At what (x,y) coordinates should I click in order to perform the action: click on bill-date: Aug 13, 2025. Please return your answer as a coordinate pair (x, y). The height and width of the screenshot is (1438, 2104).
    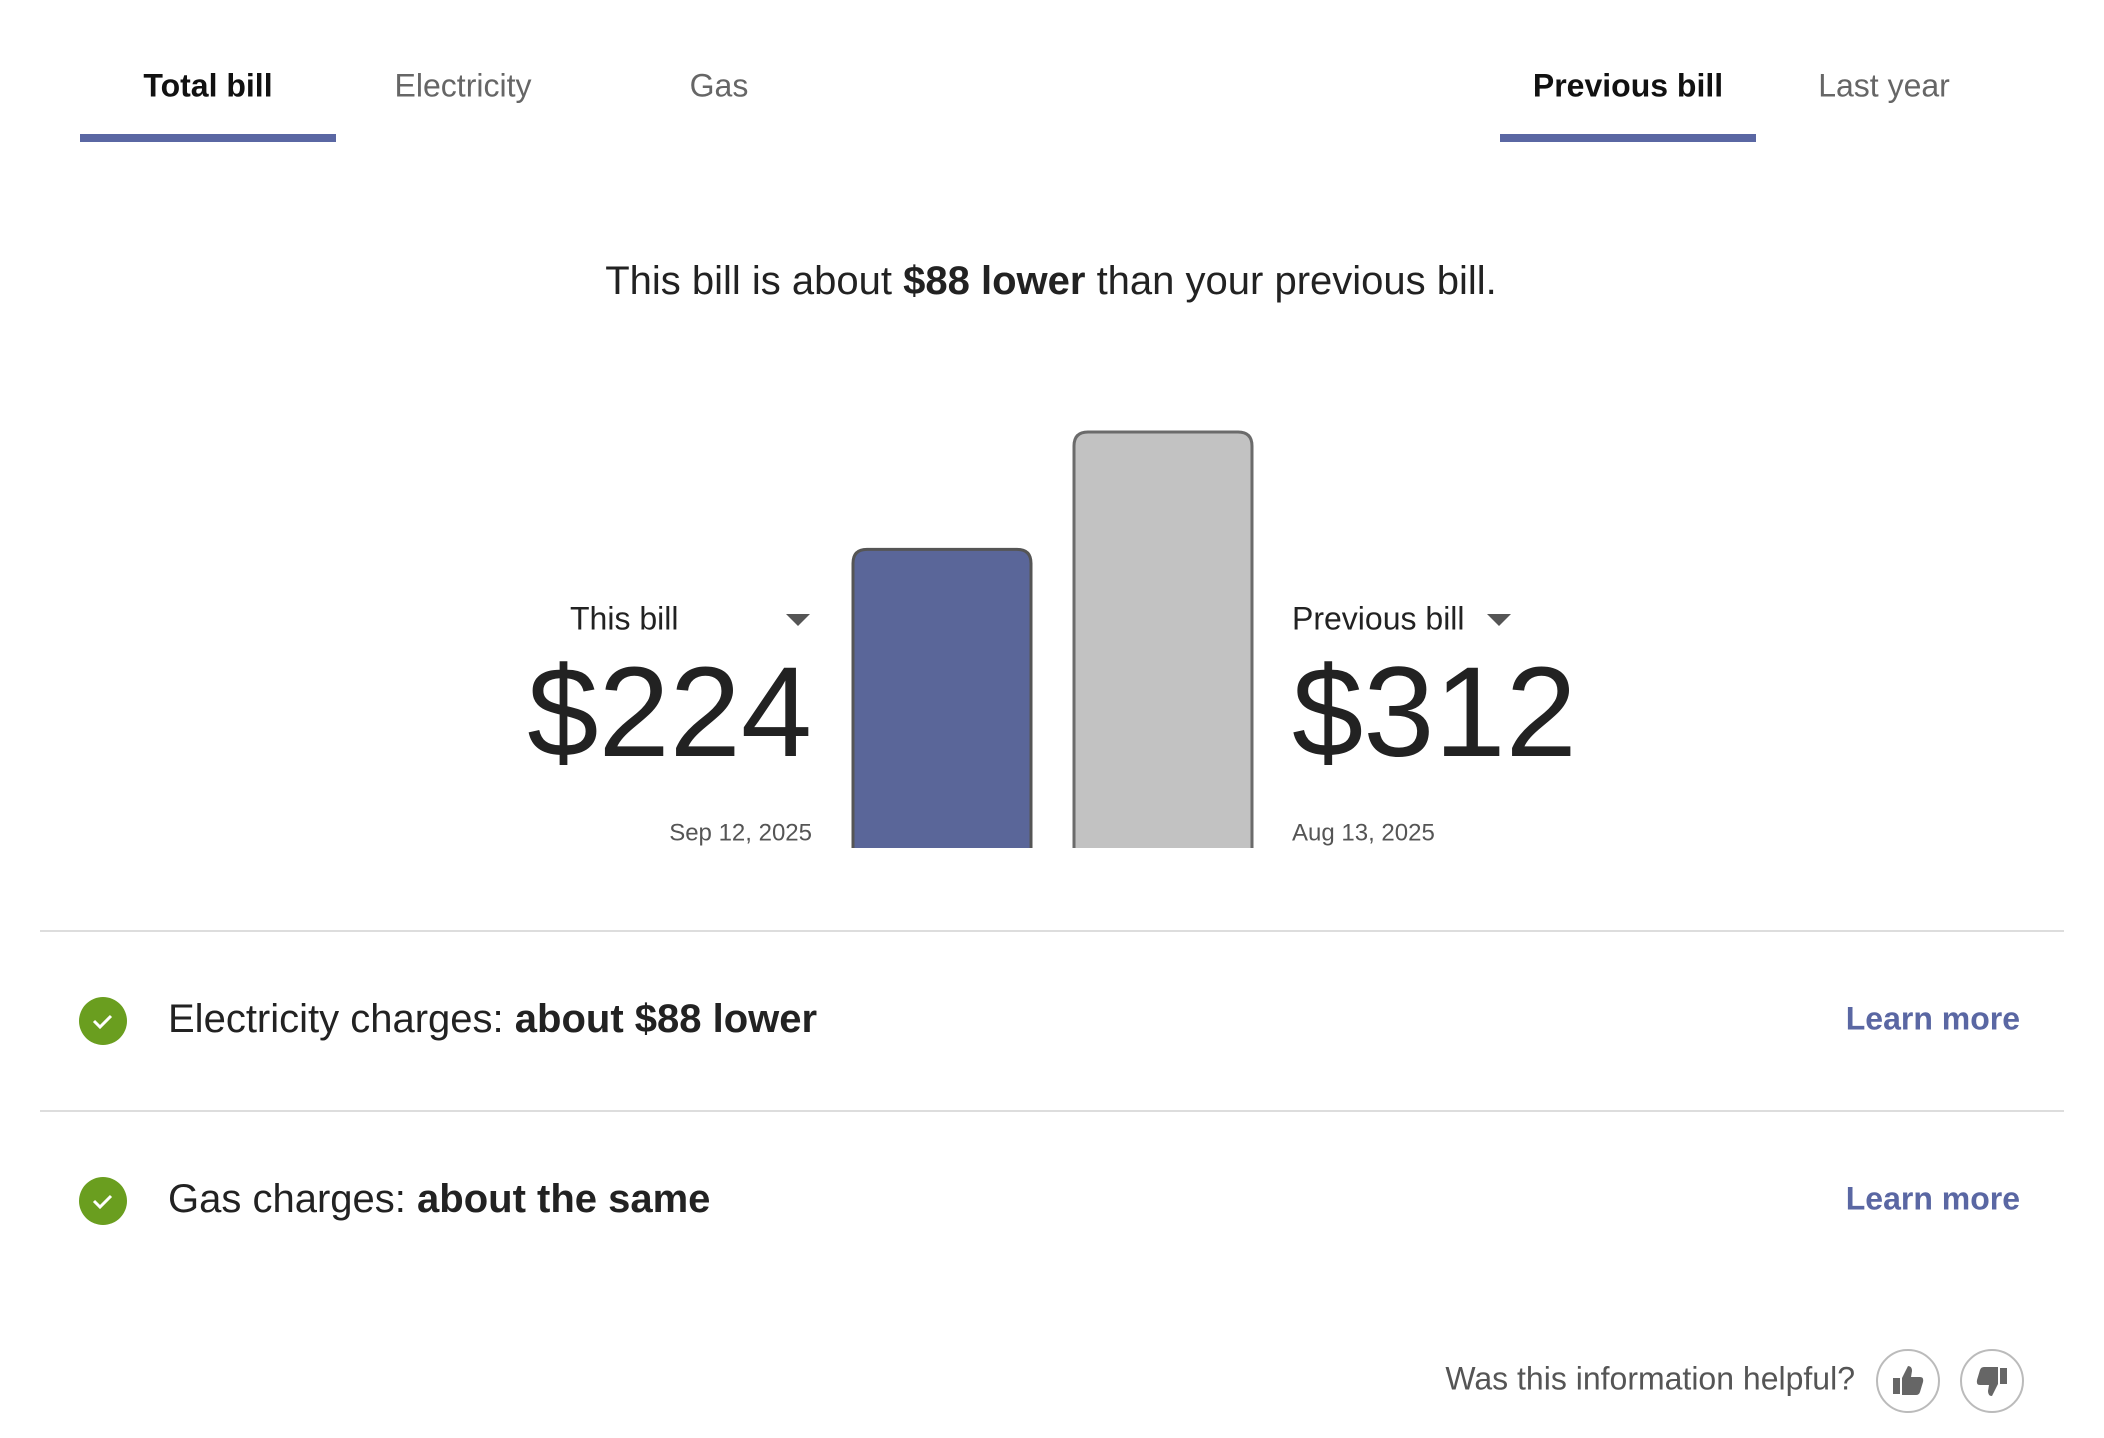
    Looking at the image, I should click on (1363, 832).